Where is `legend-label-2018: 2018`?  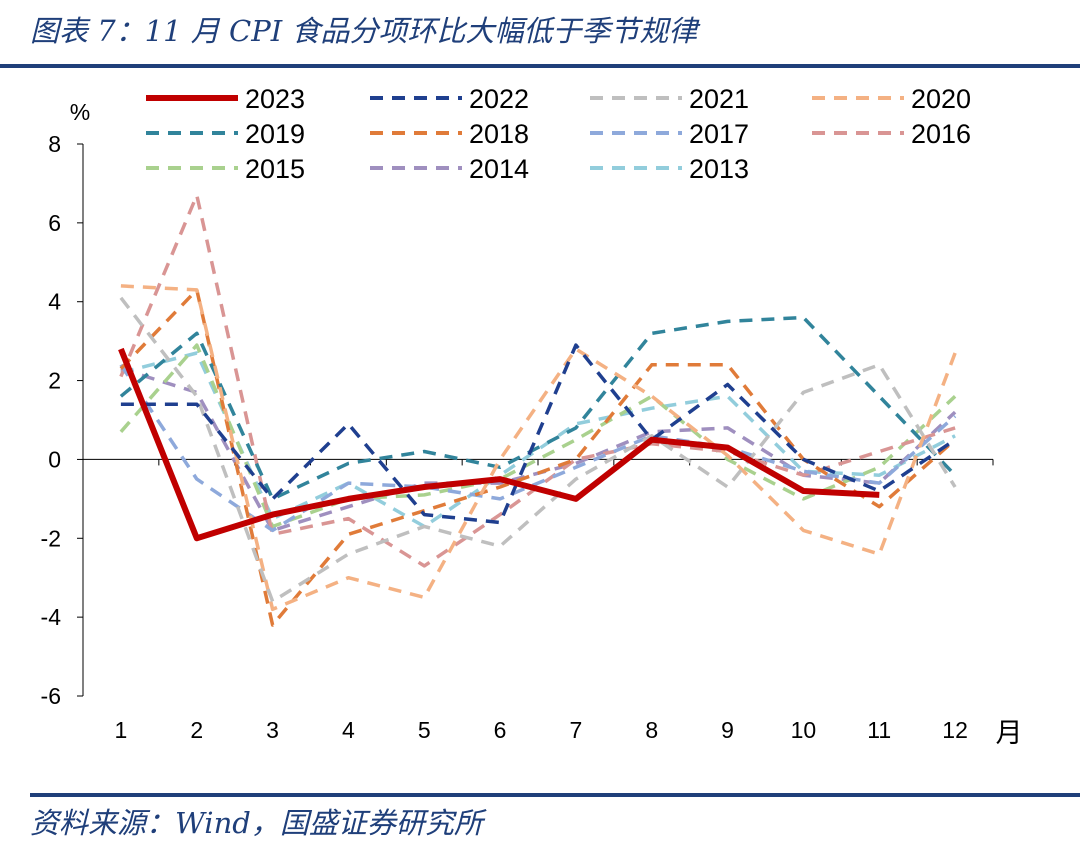
legend-label-2018: 2018 is located at coordinates (499, 134).